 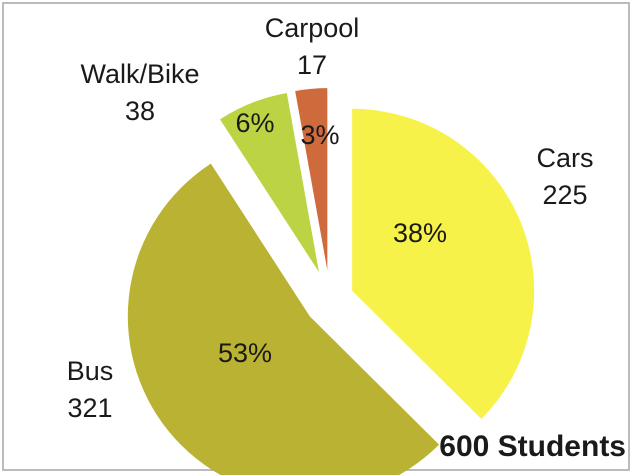 I want to click on slice-count: 38, so click(x=140, y=111).